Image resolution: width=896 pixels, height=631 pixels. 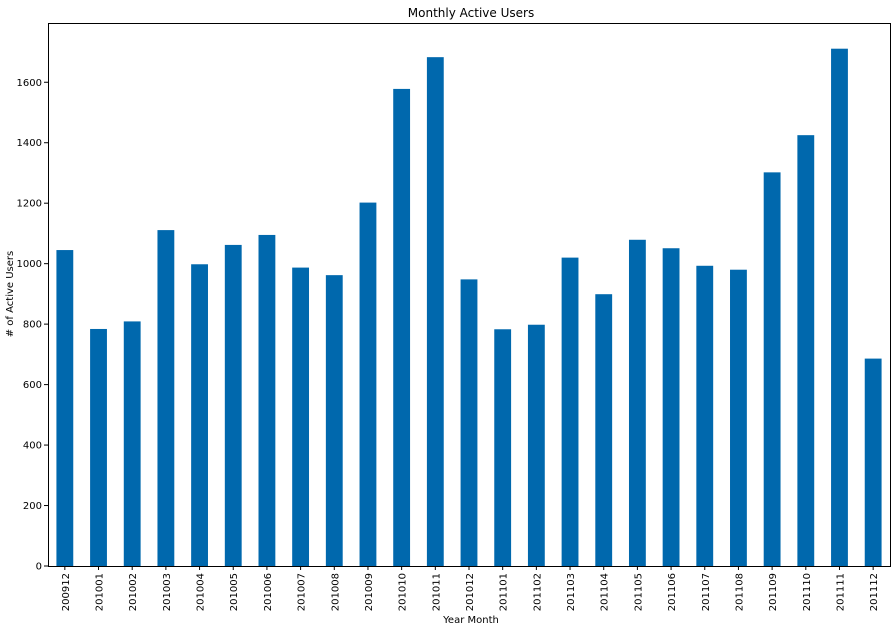 What do you see at coordinates (471, 13) in the screenshot?
I see `chart-title: Monthly Active Users` at bounding box center [471, 13].